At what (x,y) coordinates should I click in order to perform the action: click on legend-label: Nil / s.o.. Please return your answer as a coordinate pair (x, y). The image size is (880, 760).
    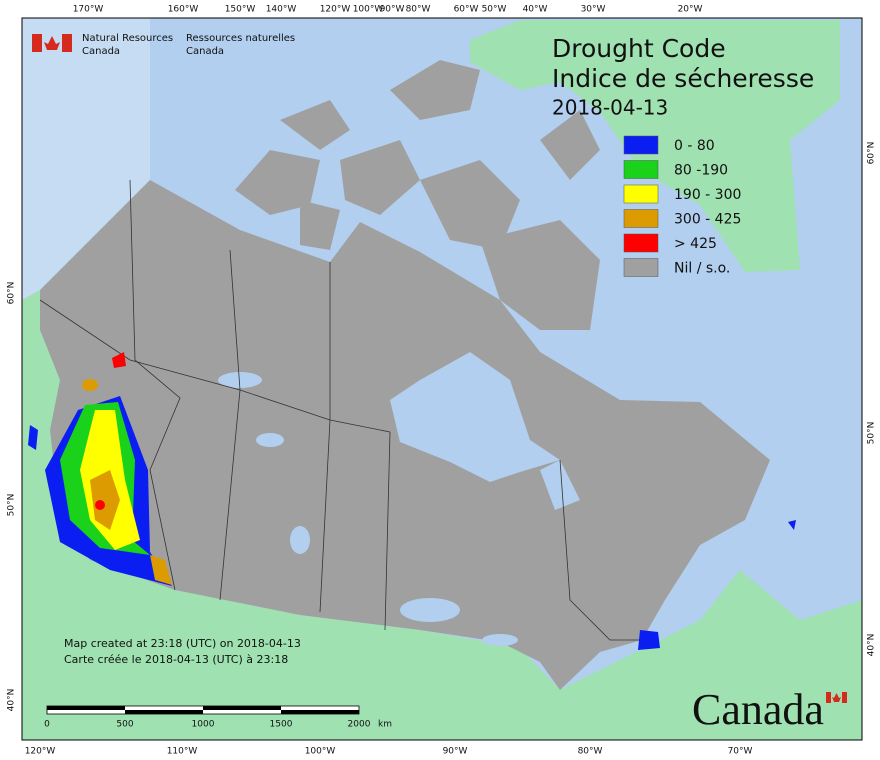
    Looking at the image, I should click on (702, 269).